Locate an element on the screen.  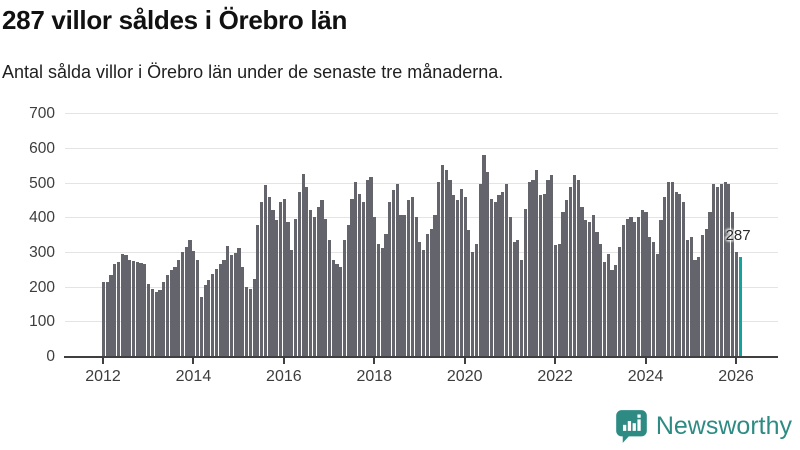
value-label: 287 is located at coordinates (738, 235).